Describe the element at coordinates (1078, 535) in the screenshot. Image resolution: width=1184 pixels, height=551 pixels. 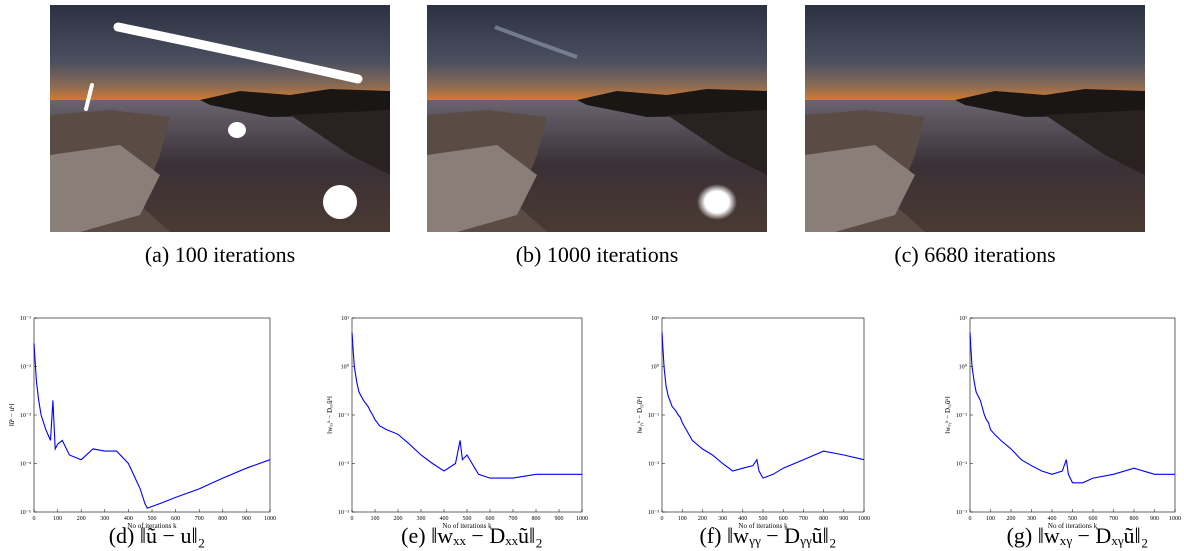
I see `caption: (g) ‖wₓᵧ − Dₓᵧũ‖₂` at that location.